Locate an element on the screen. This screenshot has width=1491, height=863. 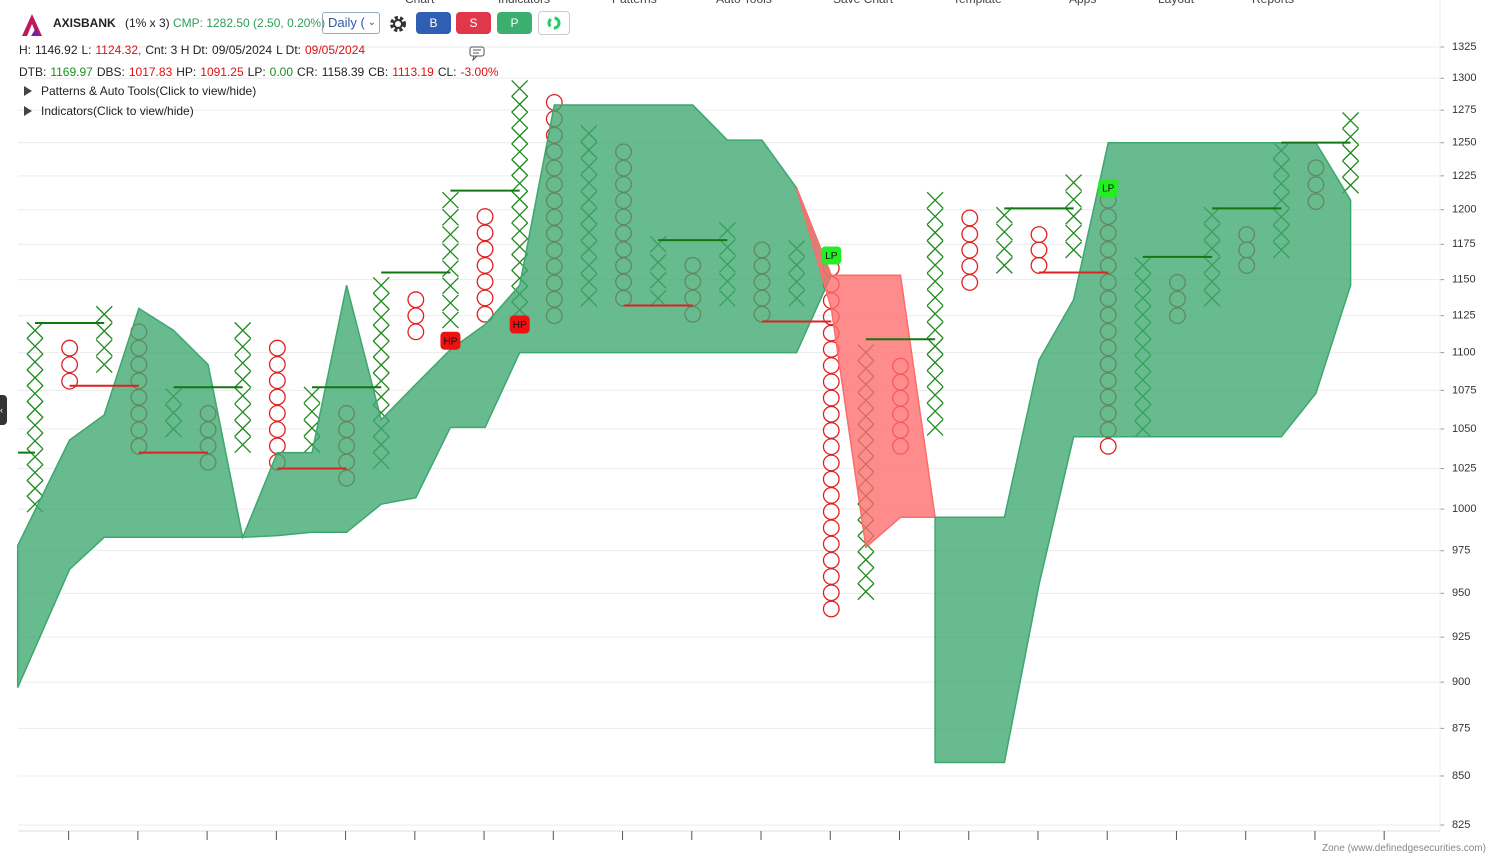
indicators-toggle: Indicators(Click to view/hide) is located at coordinates (109, 111).